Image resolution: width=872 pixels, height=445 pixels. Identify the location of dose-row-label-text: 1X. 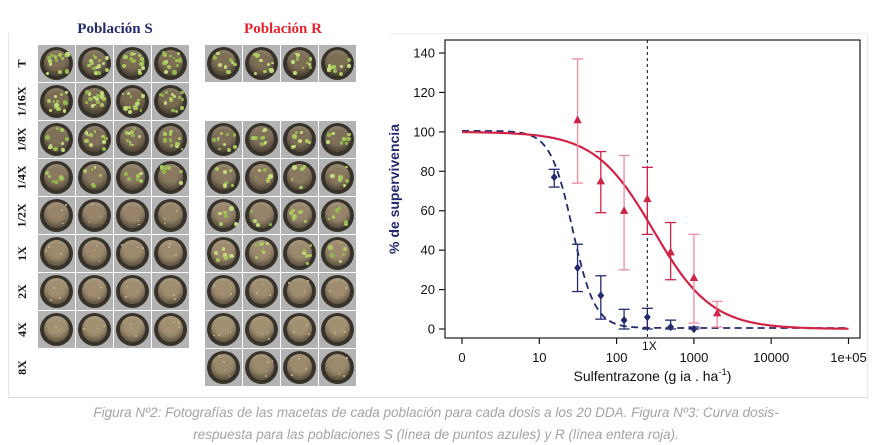
(21, 253).